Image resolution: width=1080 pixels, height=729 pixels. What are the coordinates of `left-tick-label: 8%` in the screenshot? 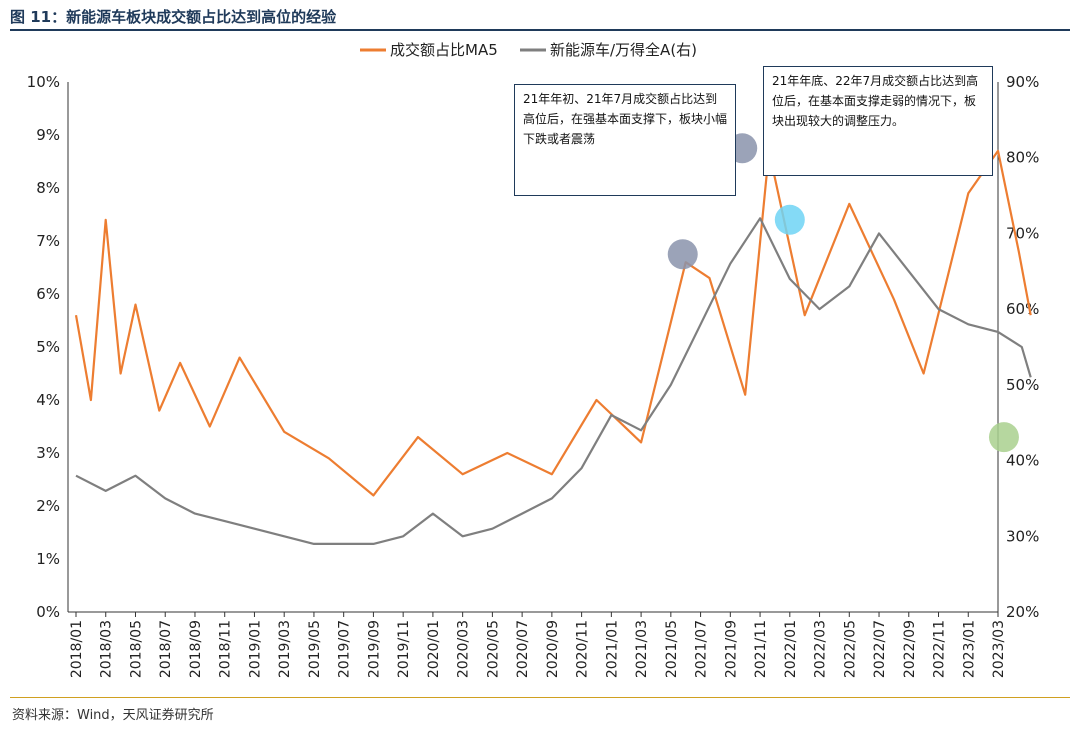 It's located at (48, 188).